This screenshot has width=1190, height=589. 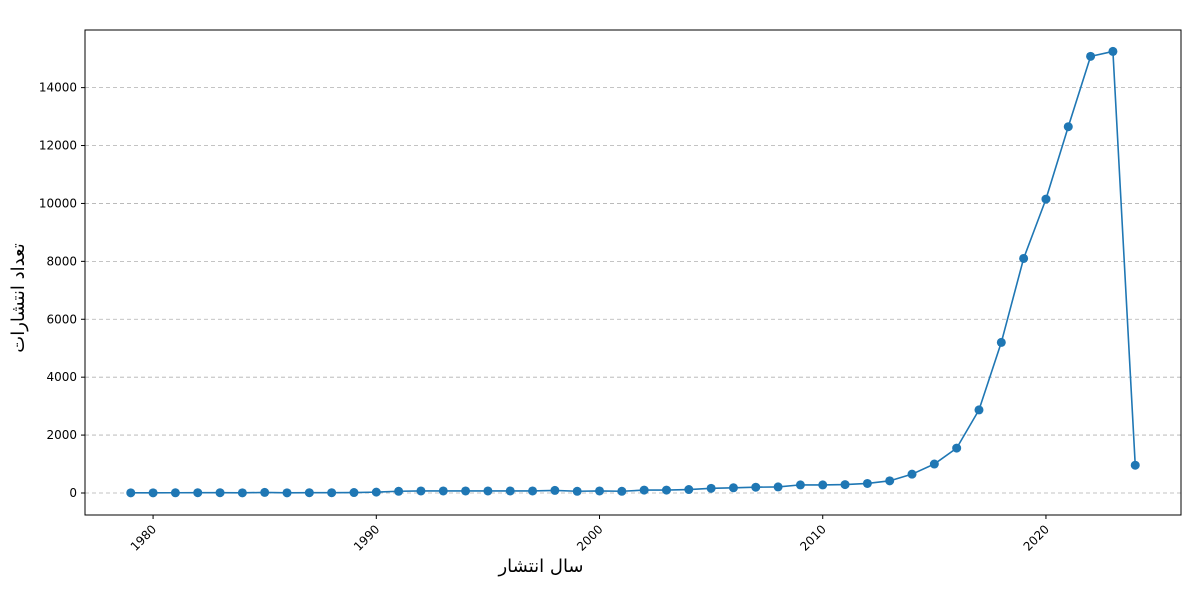 I want to click on y-tick-label: 2000, so click(x=61, y=435).